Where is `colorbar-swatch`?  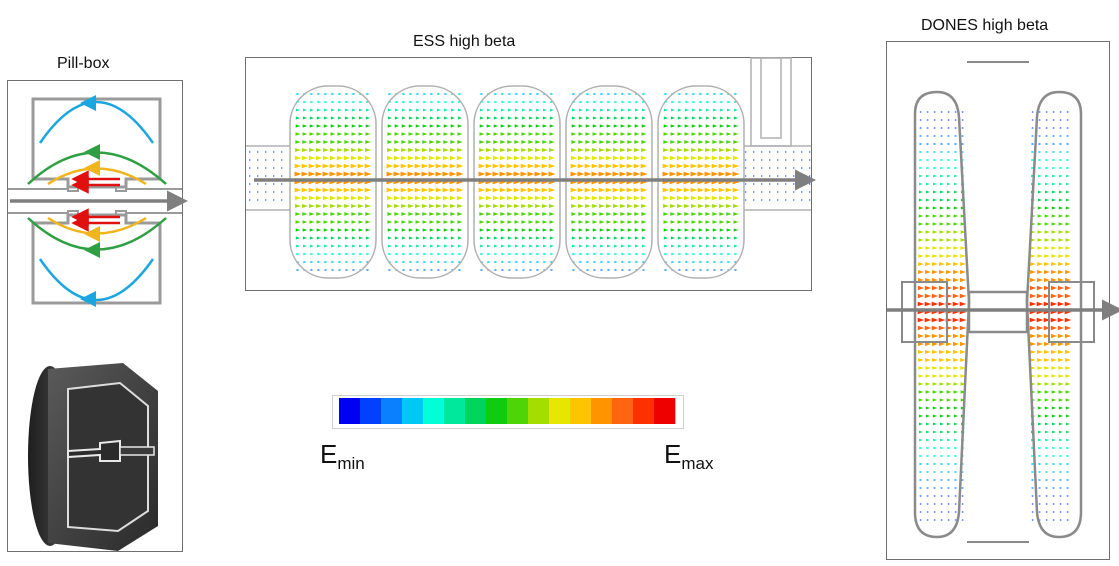 colorbar-swatch is located at coordinates (350, 411).